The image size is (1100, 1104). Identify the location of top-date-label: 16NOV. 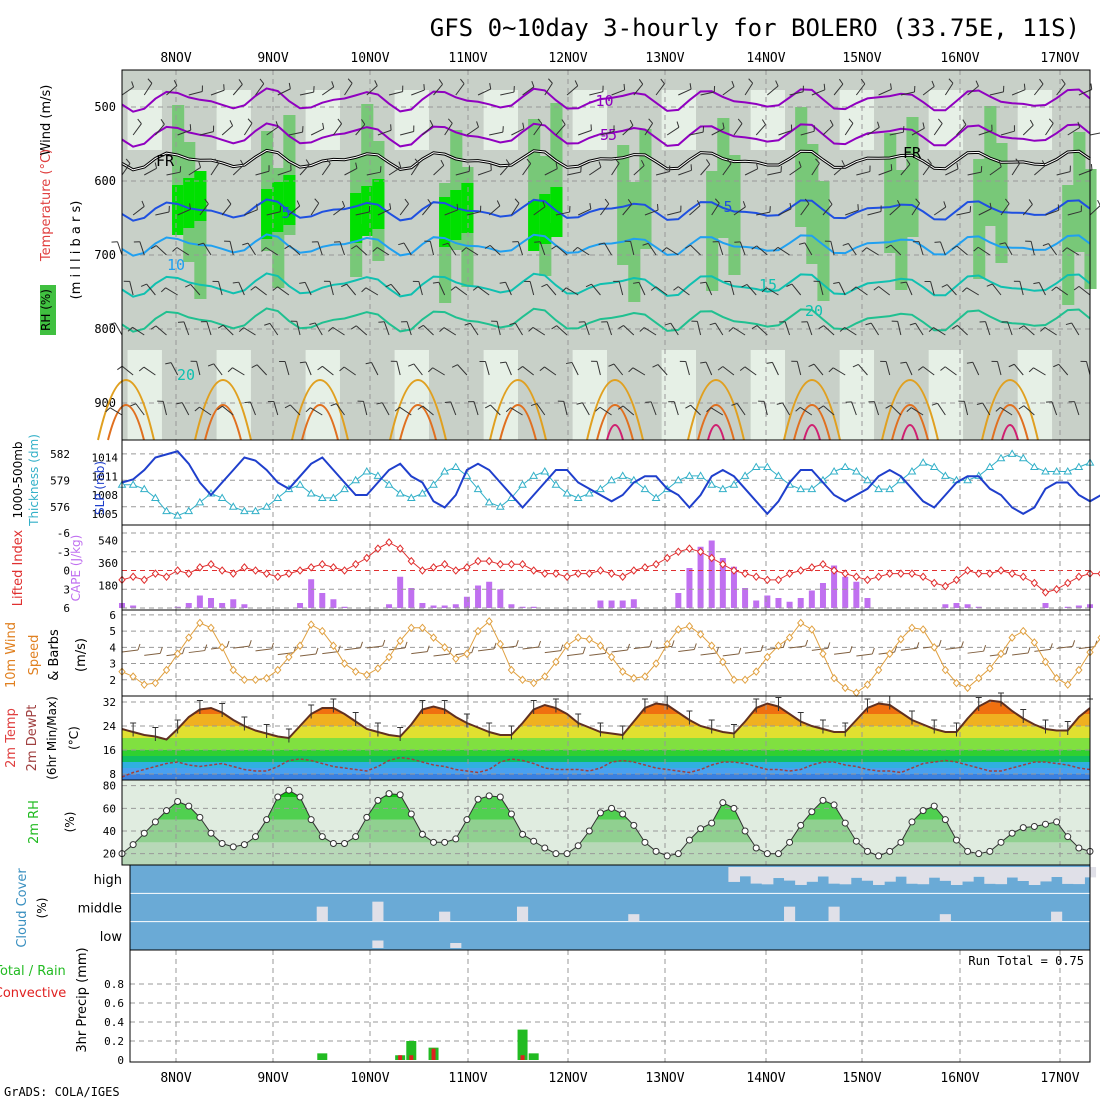
(959, 58).